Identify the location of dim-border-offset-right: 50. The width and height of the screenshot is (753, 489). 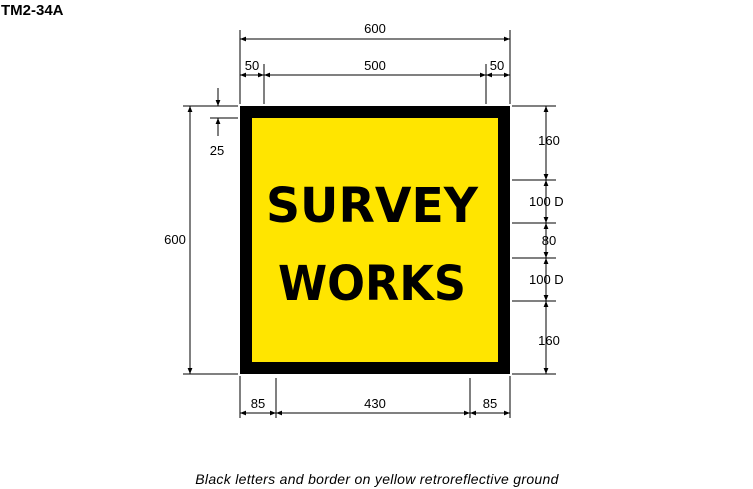
(497, 65).